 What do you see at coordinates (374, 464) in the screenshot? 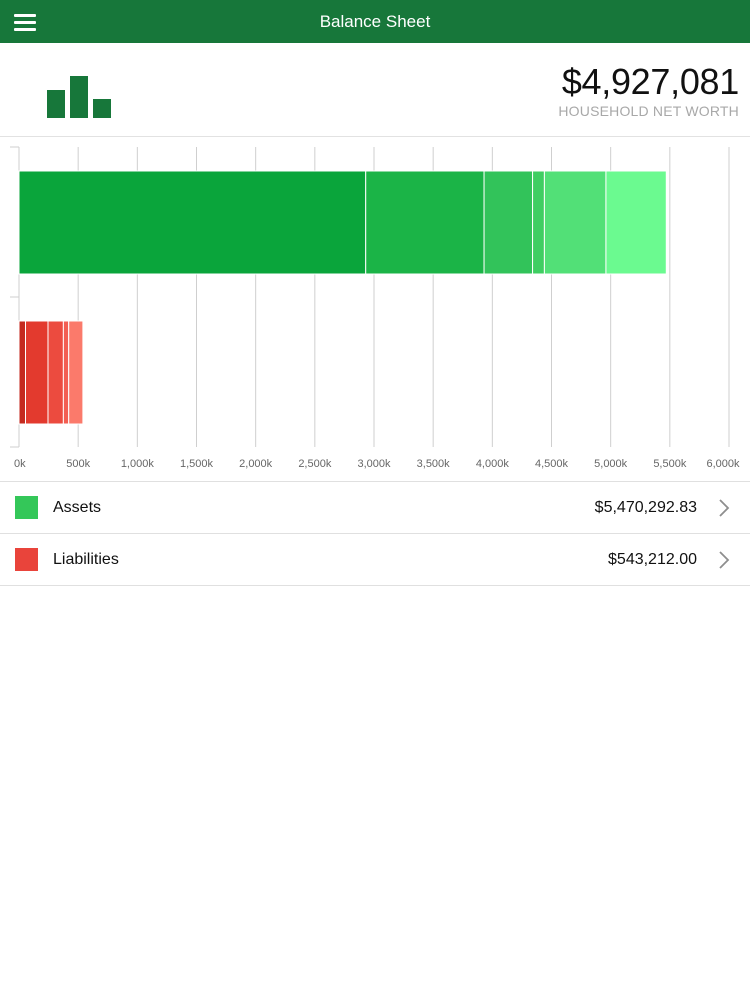
I see `x-tick-label: 3,000k` at bounding box center [374, 464].